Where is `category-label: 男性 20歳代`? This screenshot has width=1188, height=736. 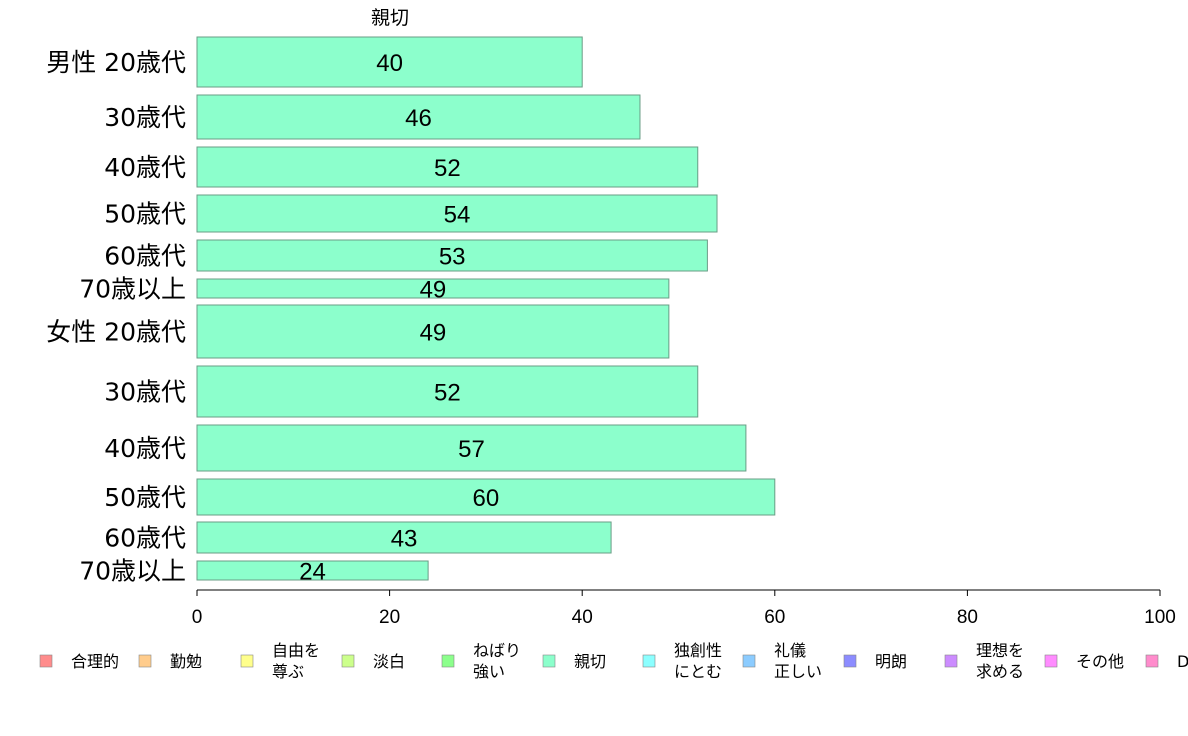
category-label: 男性 20歳代 is located at coordinates (116, 62).